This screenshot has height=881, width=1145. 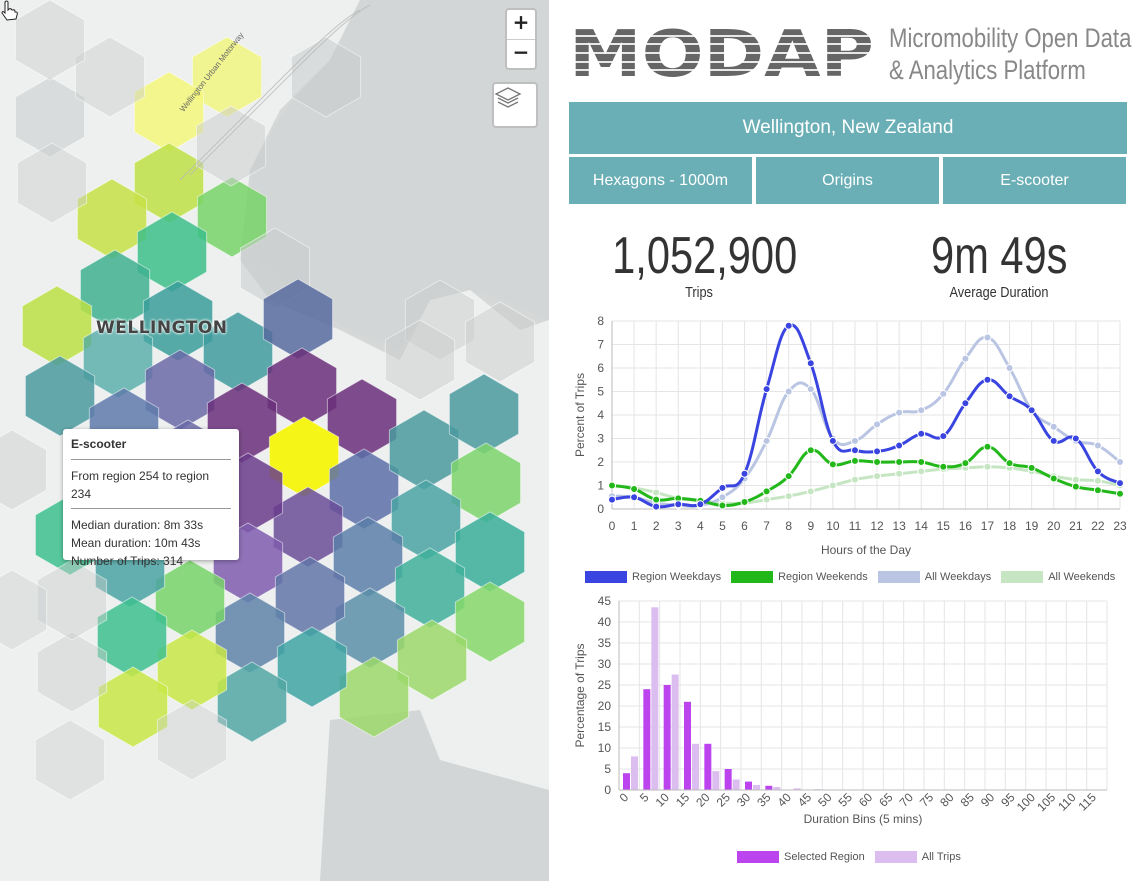 I want to click on tooltip-route: From region 254 to region 234, so click(x=140, y=485).